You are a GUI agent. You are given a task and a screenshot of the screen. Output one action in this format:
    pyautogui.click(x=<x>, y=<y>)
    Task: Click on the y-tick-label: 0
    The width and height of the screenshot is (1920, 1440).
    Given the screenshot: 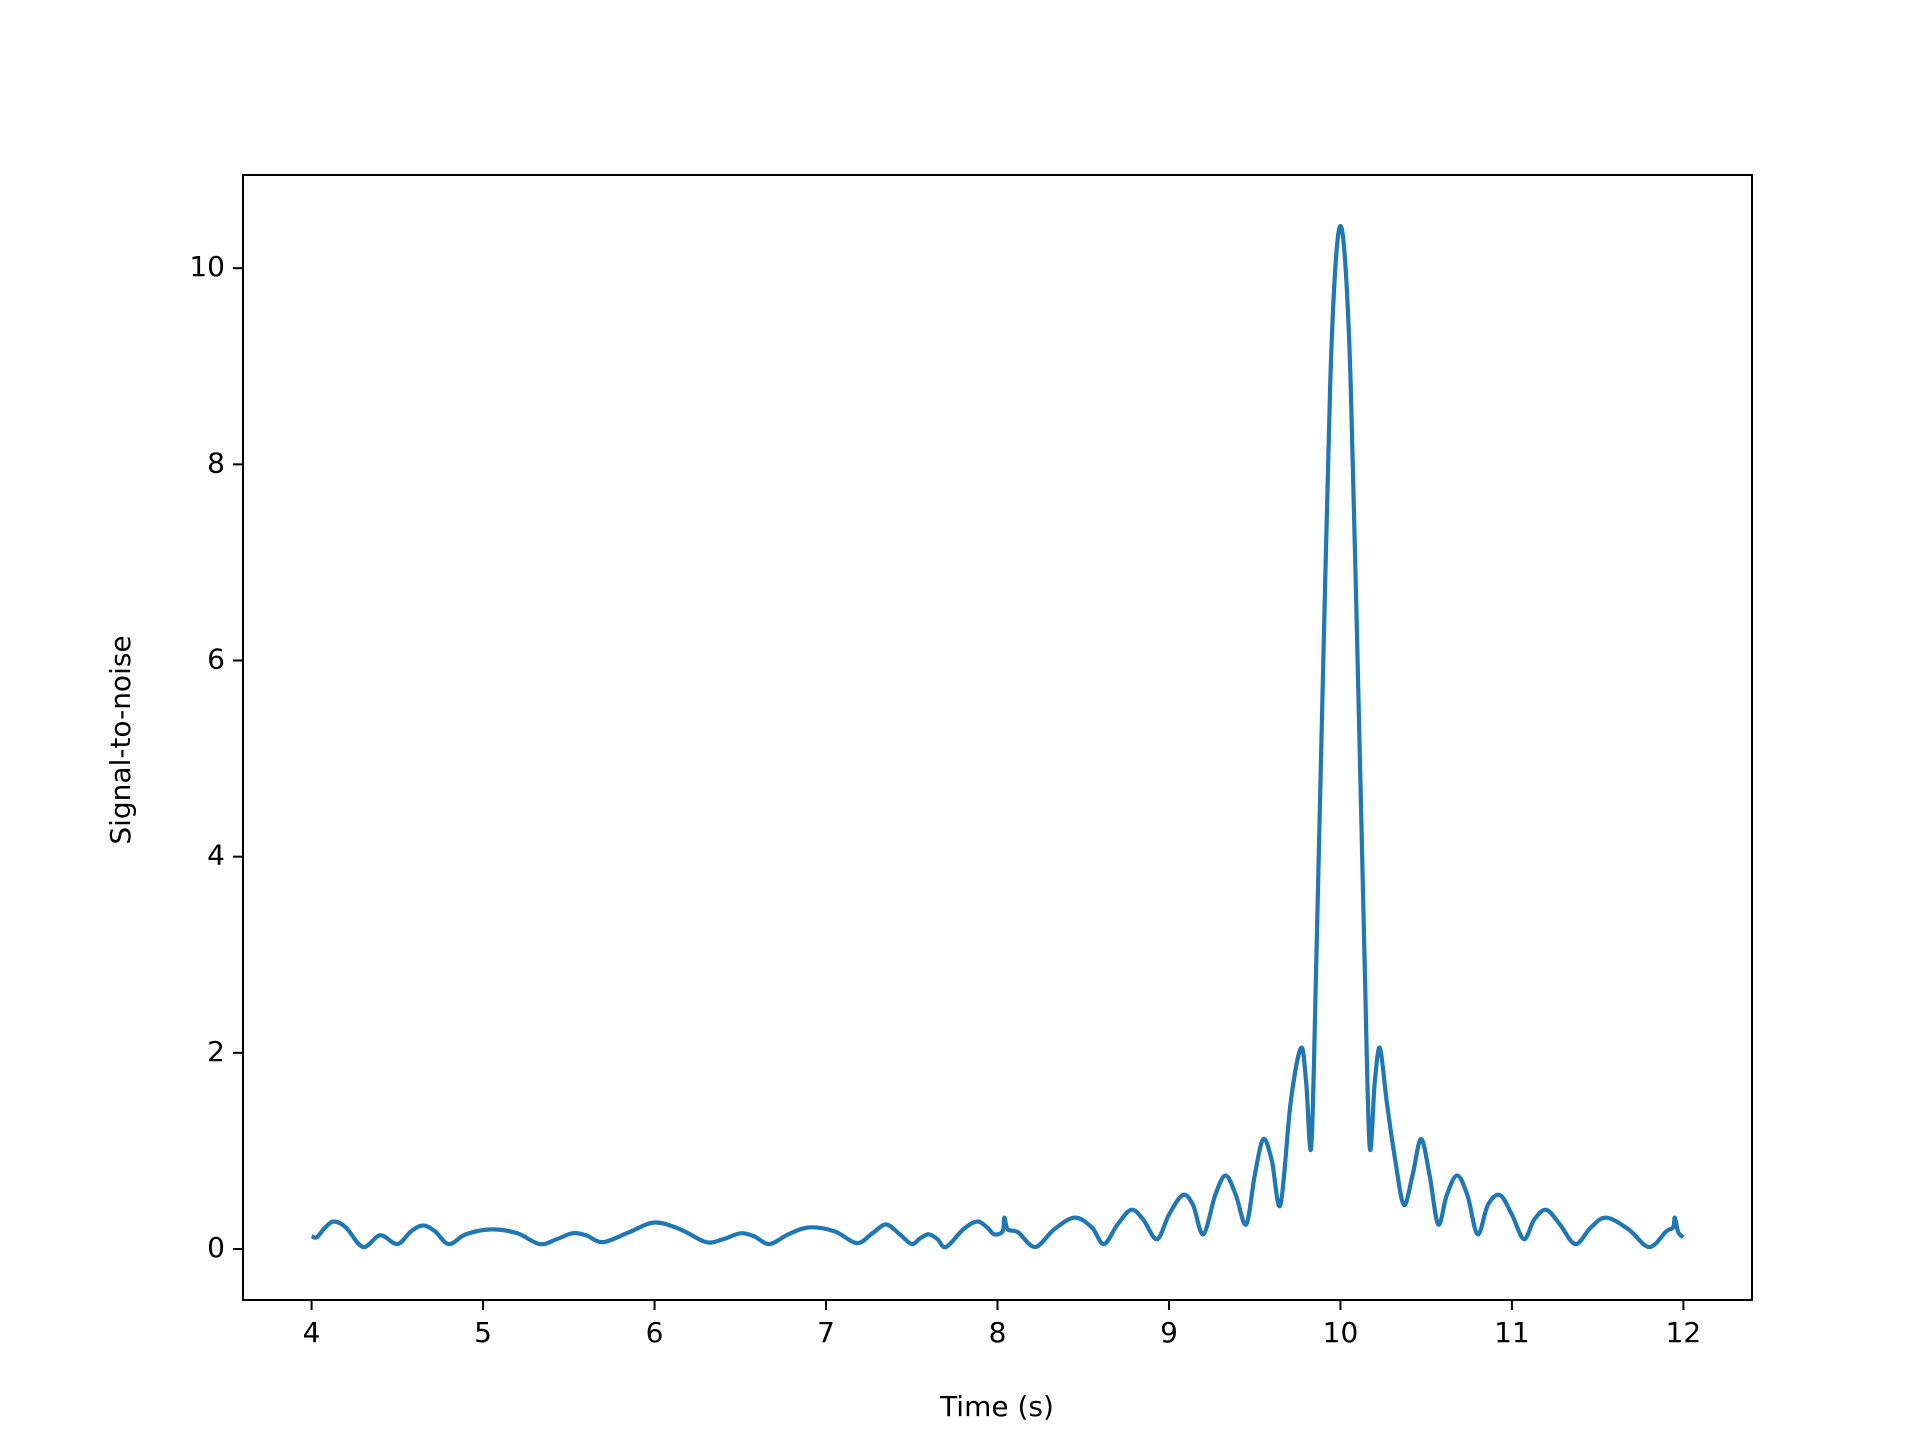 What is the action you would take?
    pyautogui.click(x=216, y=1247)
    